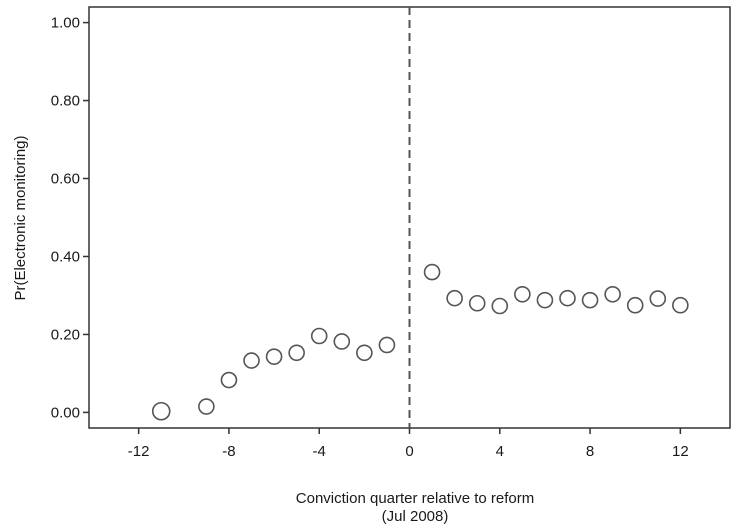  I want to click on y-axis: 0.00 0.20 0.40 0.60 0.80 1.00, so click(70, 218).